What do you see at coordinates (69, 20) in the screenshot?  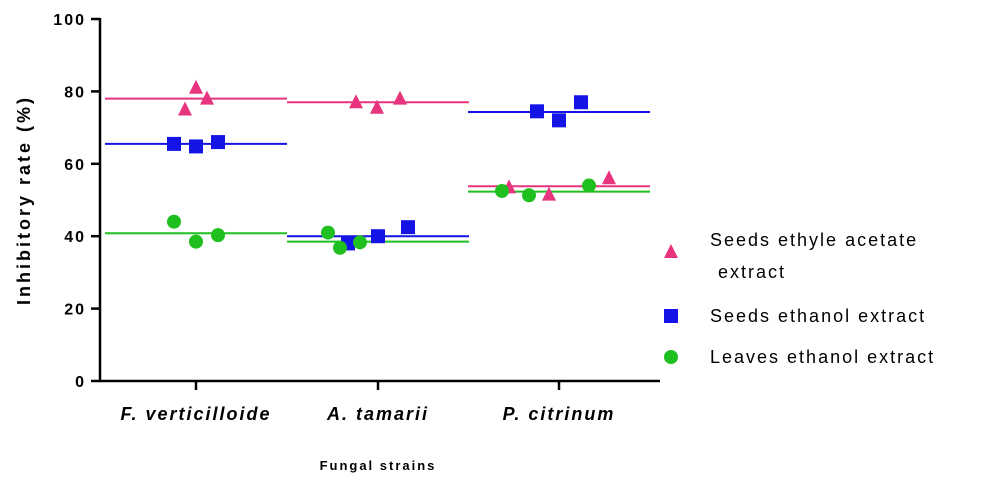 I see `y-tick-label: 100` at bounding box center [69, 20].